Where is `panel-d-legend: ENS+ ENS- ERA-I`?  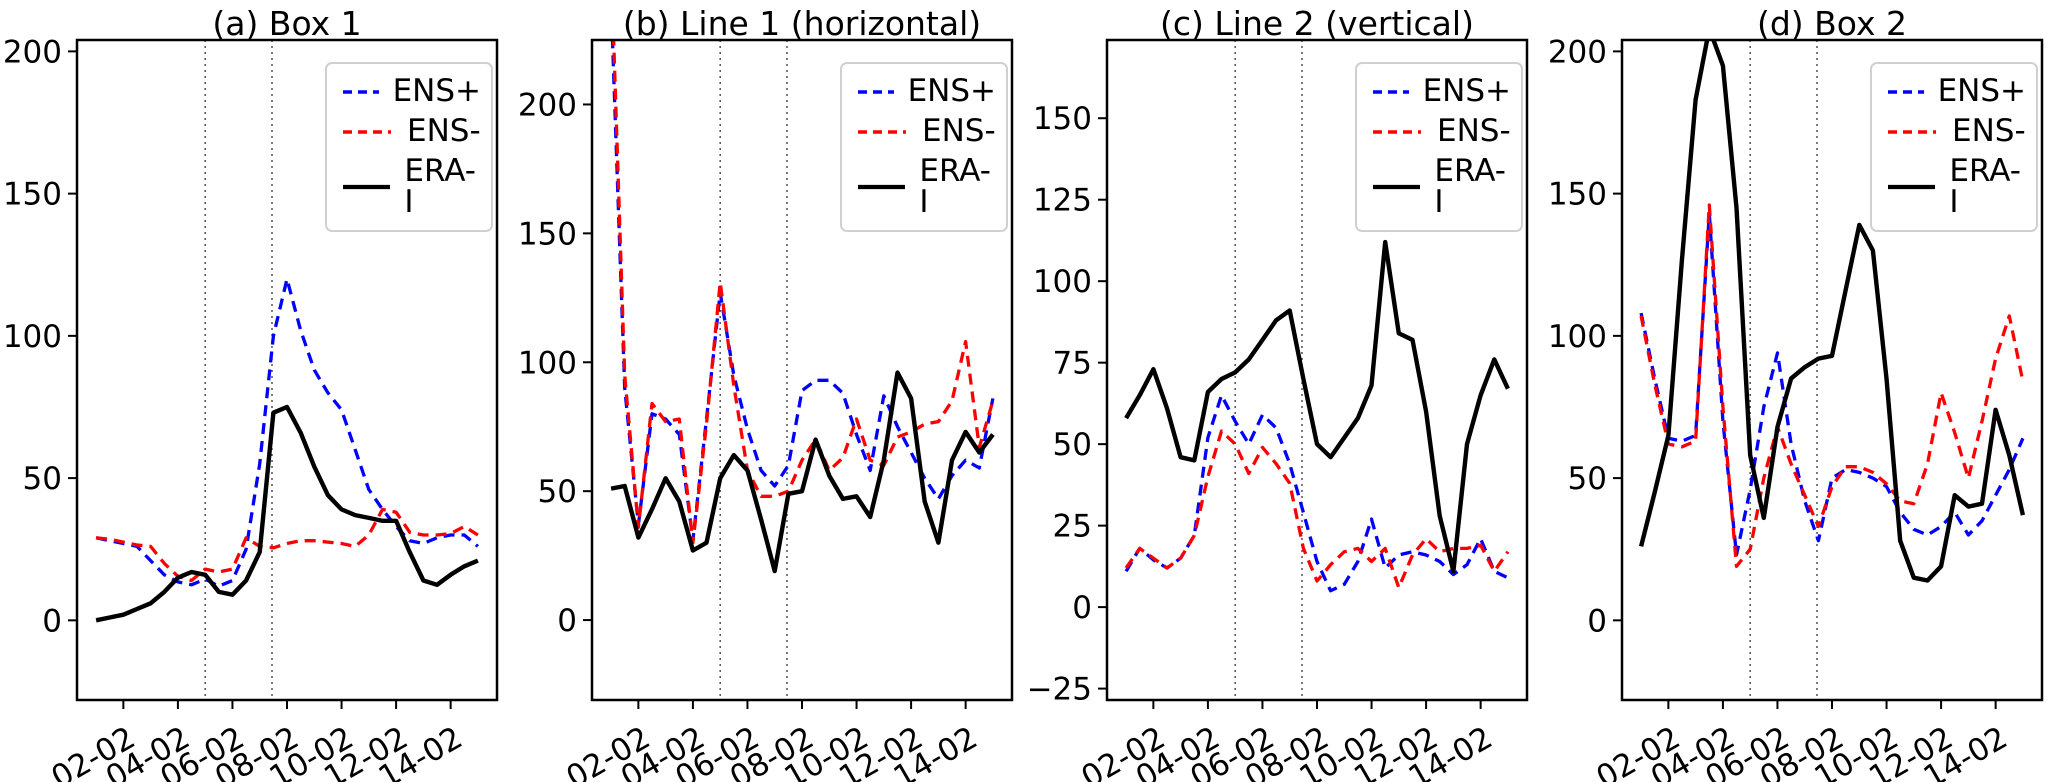
panel-d-legend: ENS+ ENS- ERA-I is located at coordinates (1954, 147).